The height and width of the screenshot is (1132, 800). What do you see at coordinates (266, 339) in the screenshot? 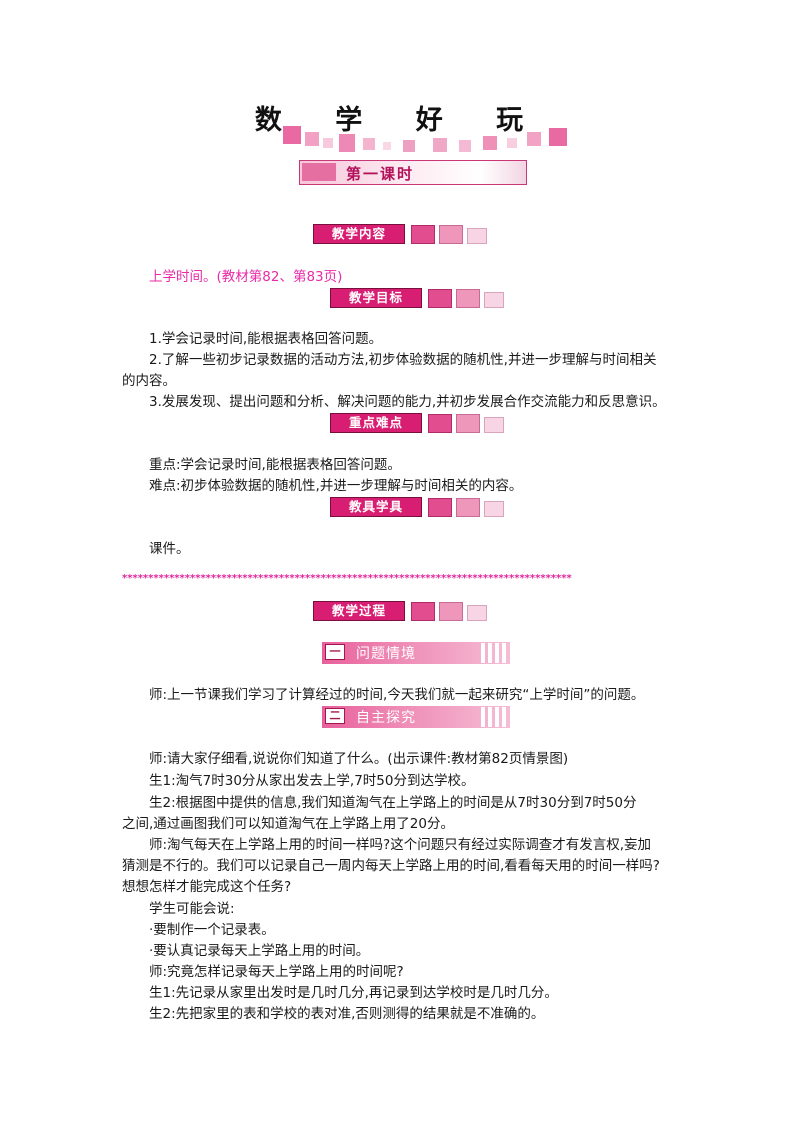
I see `goal-line: 1.学会记录时间,能根据表格回答问题。` at bounding box center [266, 339].